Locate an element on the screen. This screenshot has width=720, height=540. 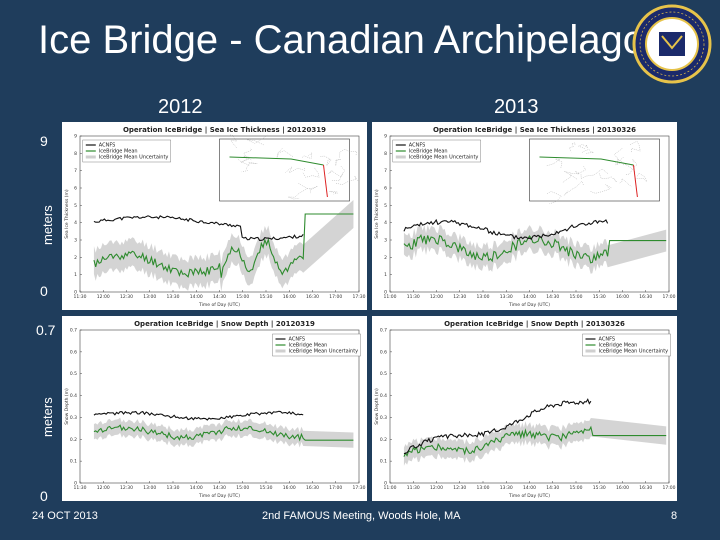
thick_2012-map-flight-track-red is located at coordinates (325, 181).